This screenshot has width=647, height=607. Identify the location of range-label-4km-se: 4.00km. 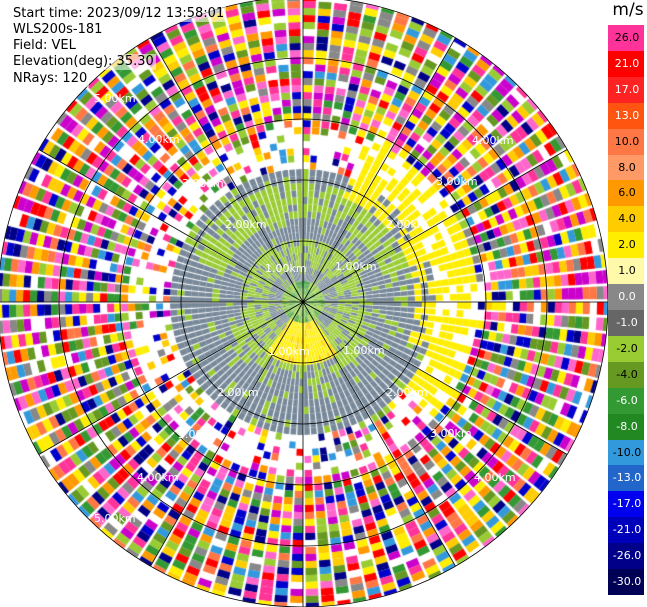
(495, 477).